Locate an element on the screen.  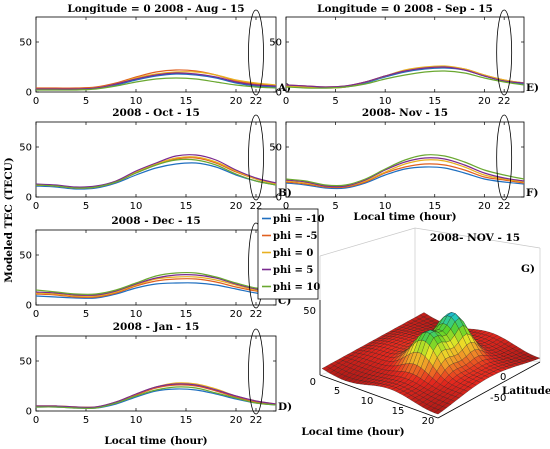
panel-b: 2008 - Oct - 15 0 5 10 15 20 22 0 50 B) is located at coordinates (155, 159).